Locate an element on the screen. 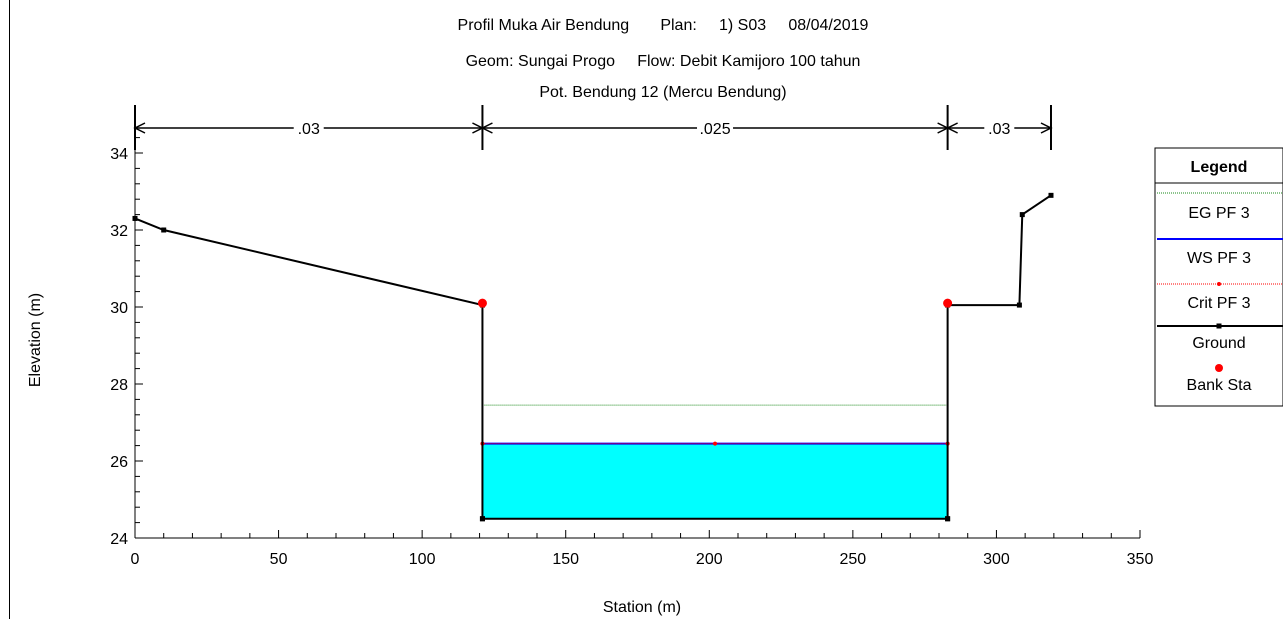  water-area is located at coordinates (715, 481).